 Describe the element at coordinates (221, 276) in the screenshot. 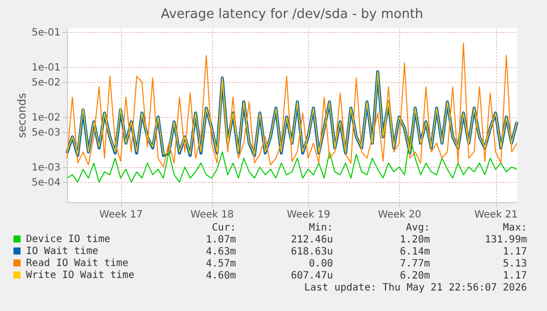

I see `text: 4.60m` at that location.